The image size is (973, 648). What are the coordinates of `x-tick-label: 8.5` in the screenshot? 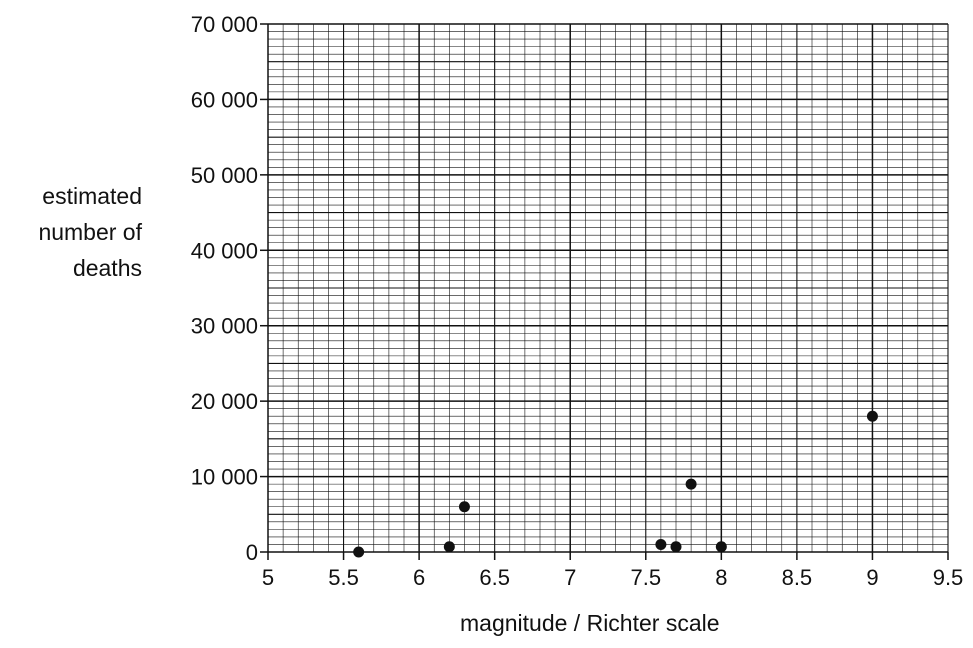 It's located at (797, 577).